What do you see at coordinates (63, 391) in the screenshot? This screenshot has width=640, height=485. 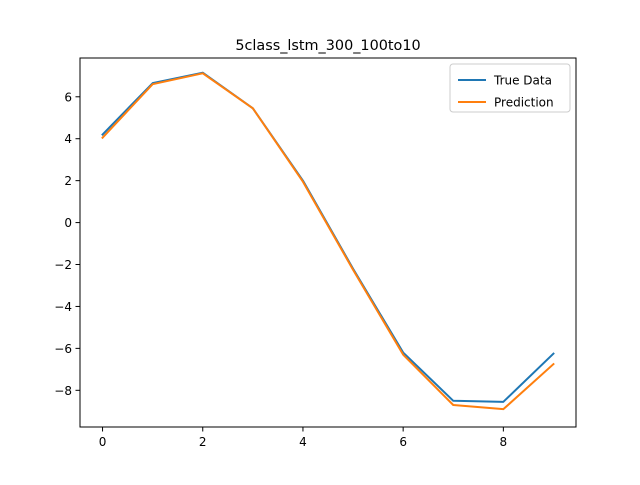 I see `y-tick-label: −8` at bounding box center [63, 391].